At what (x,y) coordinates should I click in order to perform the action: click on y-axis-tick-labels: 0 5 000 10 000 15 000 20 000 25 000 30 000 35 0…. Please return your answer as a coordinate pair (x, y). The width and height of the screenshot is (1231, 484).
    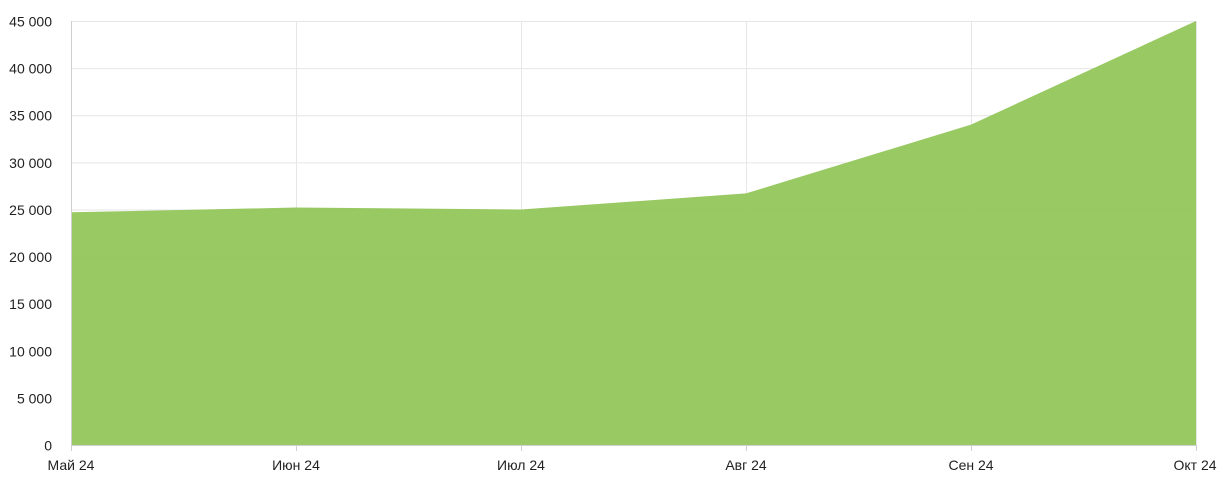
    Looking at the image, I should click on (30, 234).